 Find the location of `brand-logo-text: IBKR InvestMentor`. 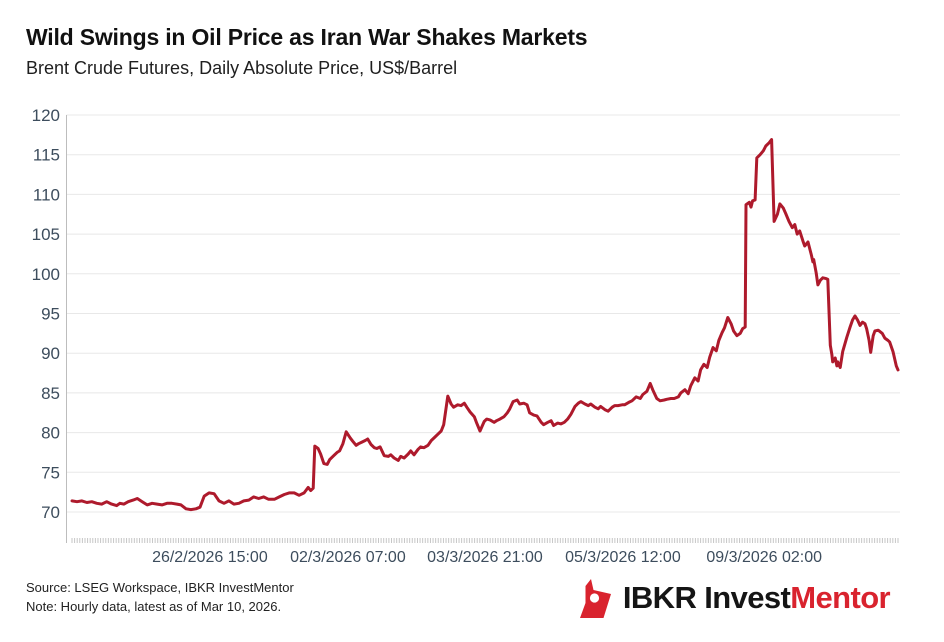

brand-logo-text: IBKR InvestMentor is located at coordinates (756, 598).